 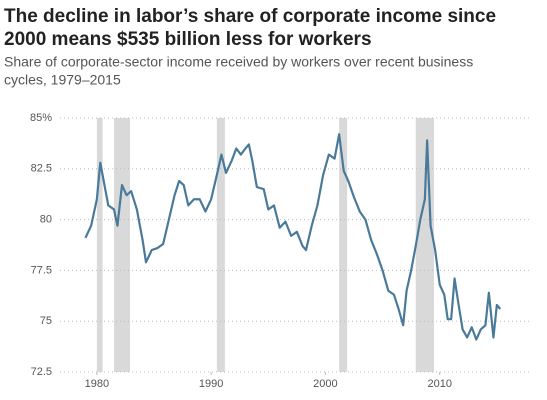 I want to click on y-tick-label: 80, so click(x=46, y=220).